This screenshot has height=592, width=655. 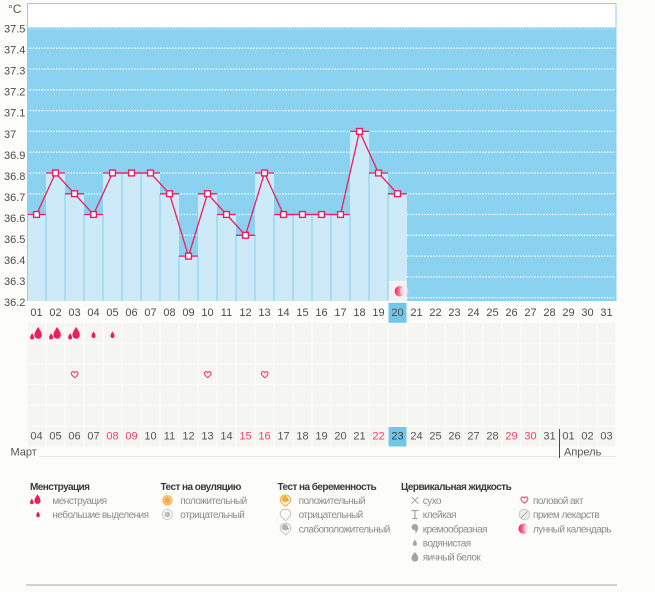 What do you see at coordinates (100, 515) in the screenshot?
I see `svg-text: небольшие выделения` at bounding box center [100, 515].